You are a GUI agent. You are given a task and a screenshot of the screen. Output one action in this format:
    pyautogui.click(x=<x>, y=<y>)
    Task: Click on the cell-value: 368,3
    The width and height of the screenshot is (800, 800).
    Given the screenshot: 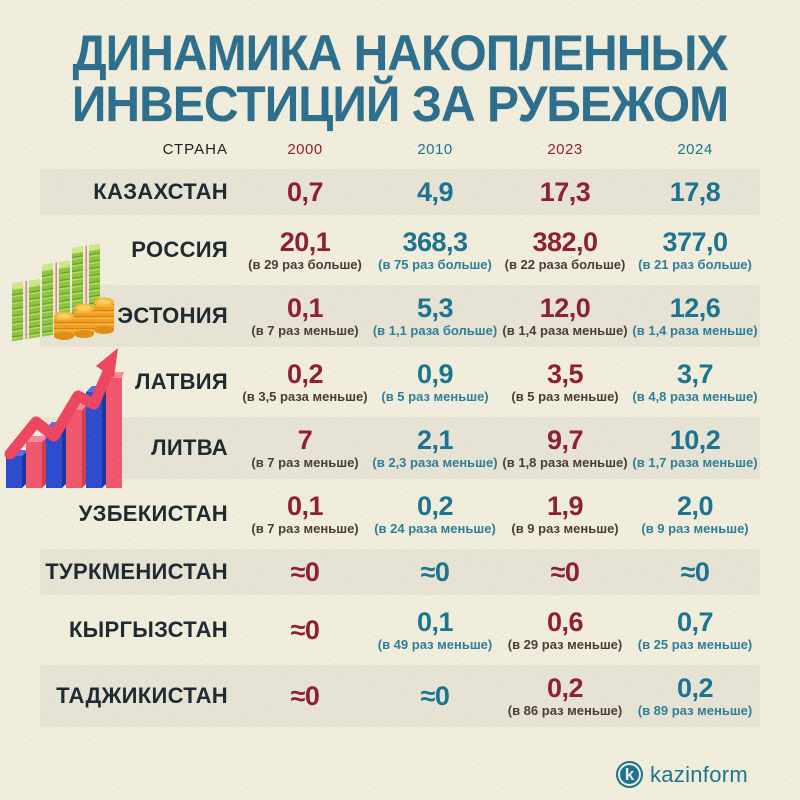 What is the action you would take?
    pyautogui.click(x=435, y=242)
    